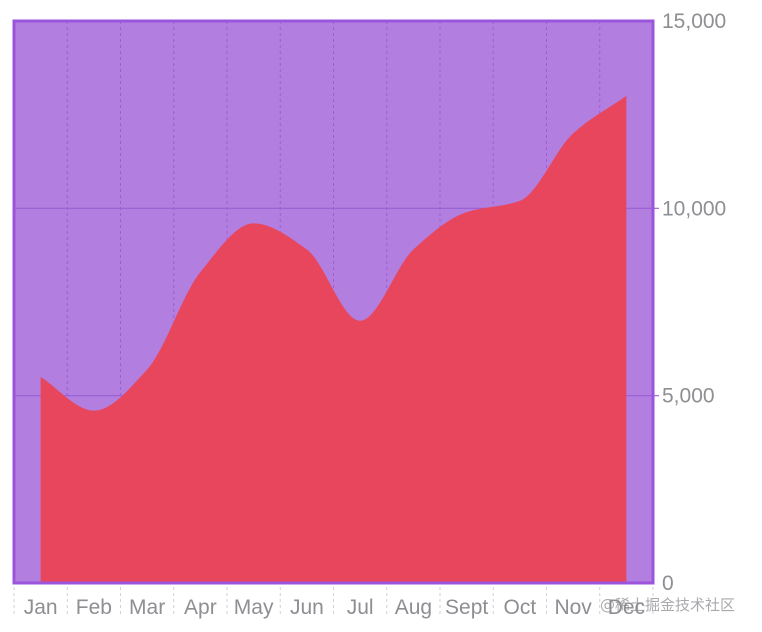 The width and height of the screenshot is (762, 632). What do you see at coordinates (41, 607) in the screenshot?
I see `x-tick-label: Jan` at bounding box center [41, 607].